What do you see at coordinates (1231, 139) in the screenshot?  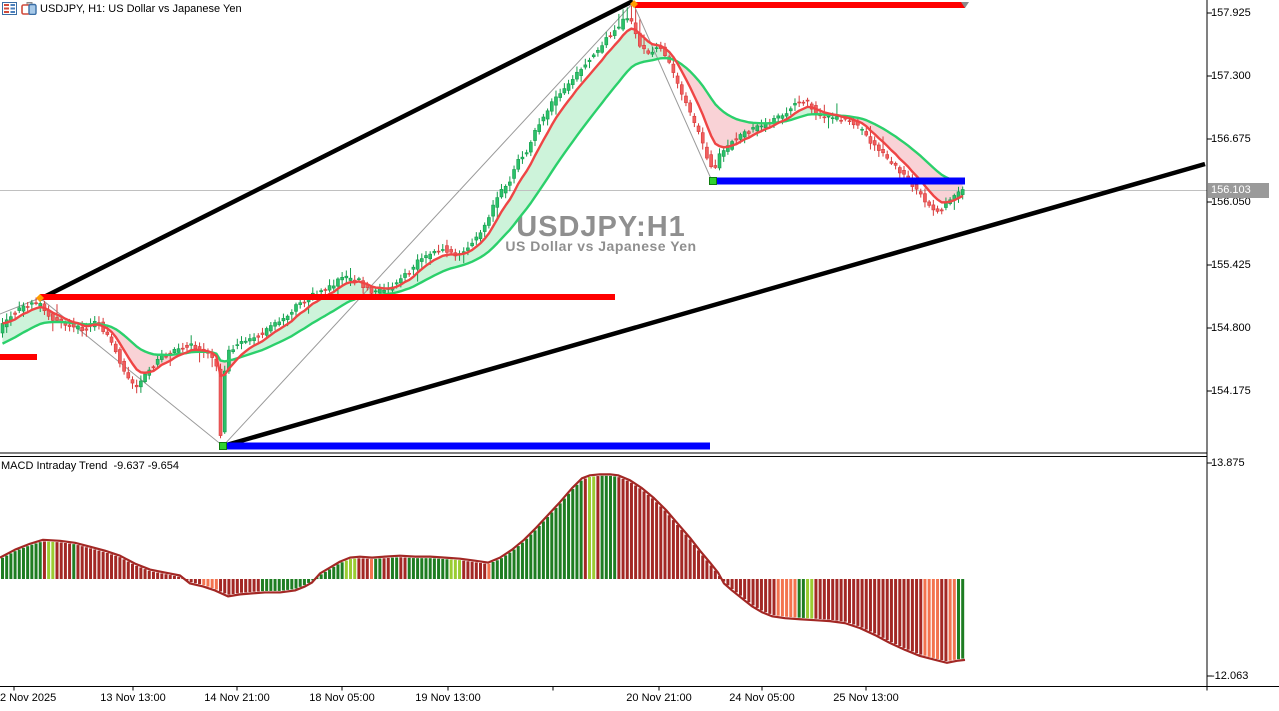 I see `price-axis-label: 156.675` at bounding box center [1231, 139].